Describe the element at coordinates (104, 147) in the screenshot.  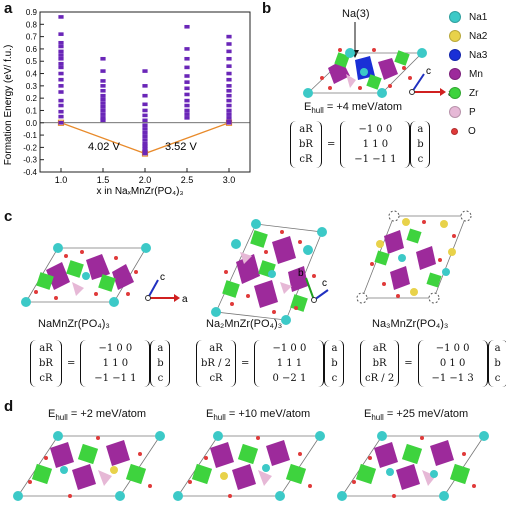
I see `voltage-label-1: 4.02 V` at that location.